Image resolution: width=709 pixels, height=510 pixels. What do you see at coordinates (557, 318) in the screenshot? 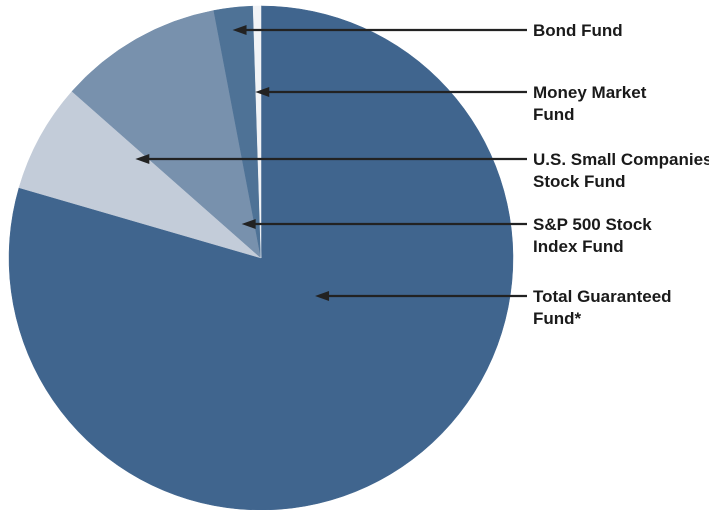
I see `legend-label-line: Fund*` at bounding box center [557, 318].